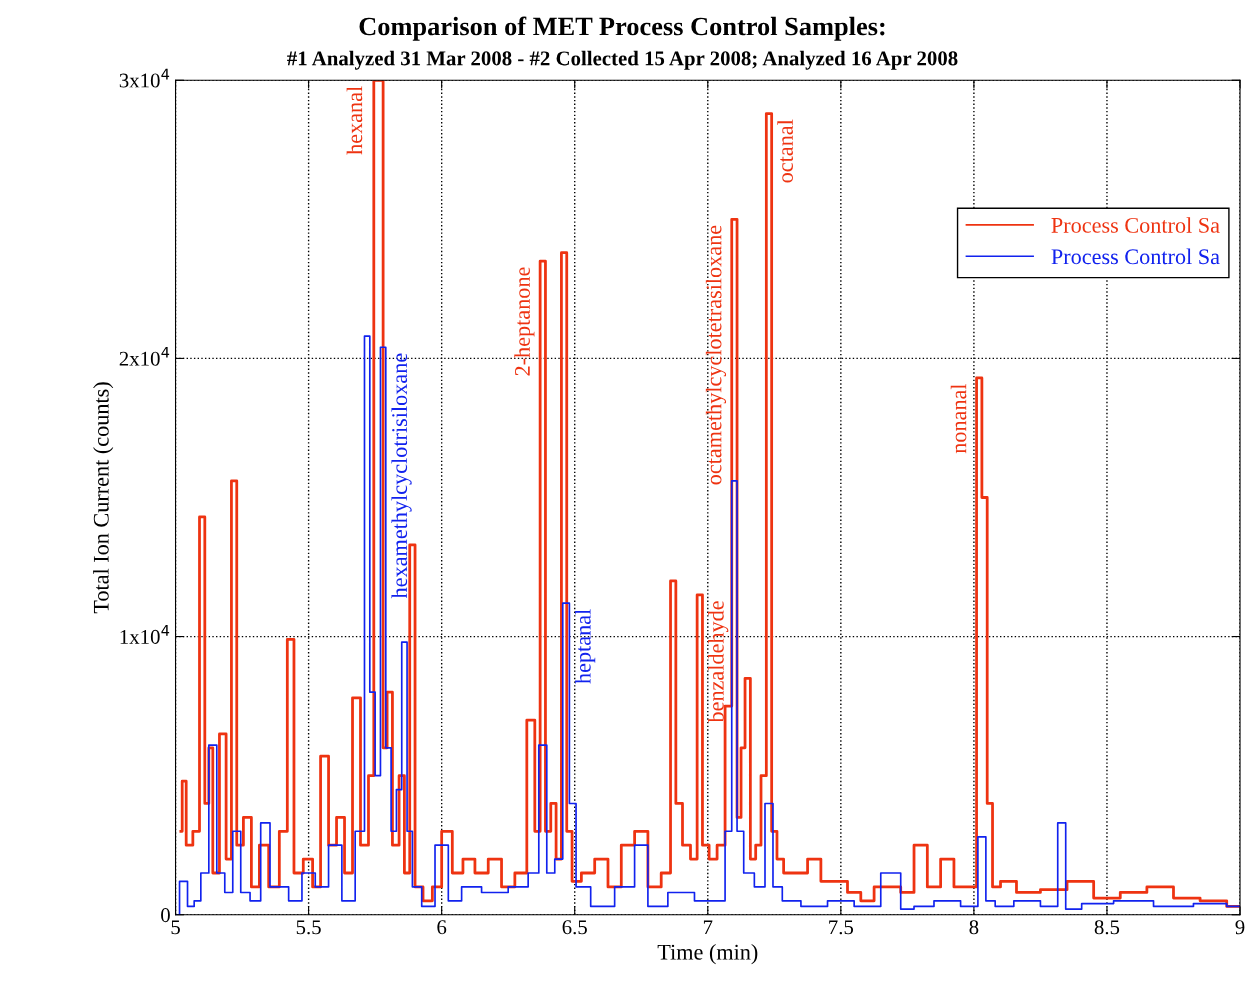 The image size is (1245, 1003). I want to click on y-tick-label: 0, so click(165, 915).